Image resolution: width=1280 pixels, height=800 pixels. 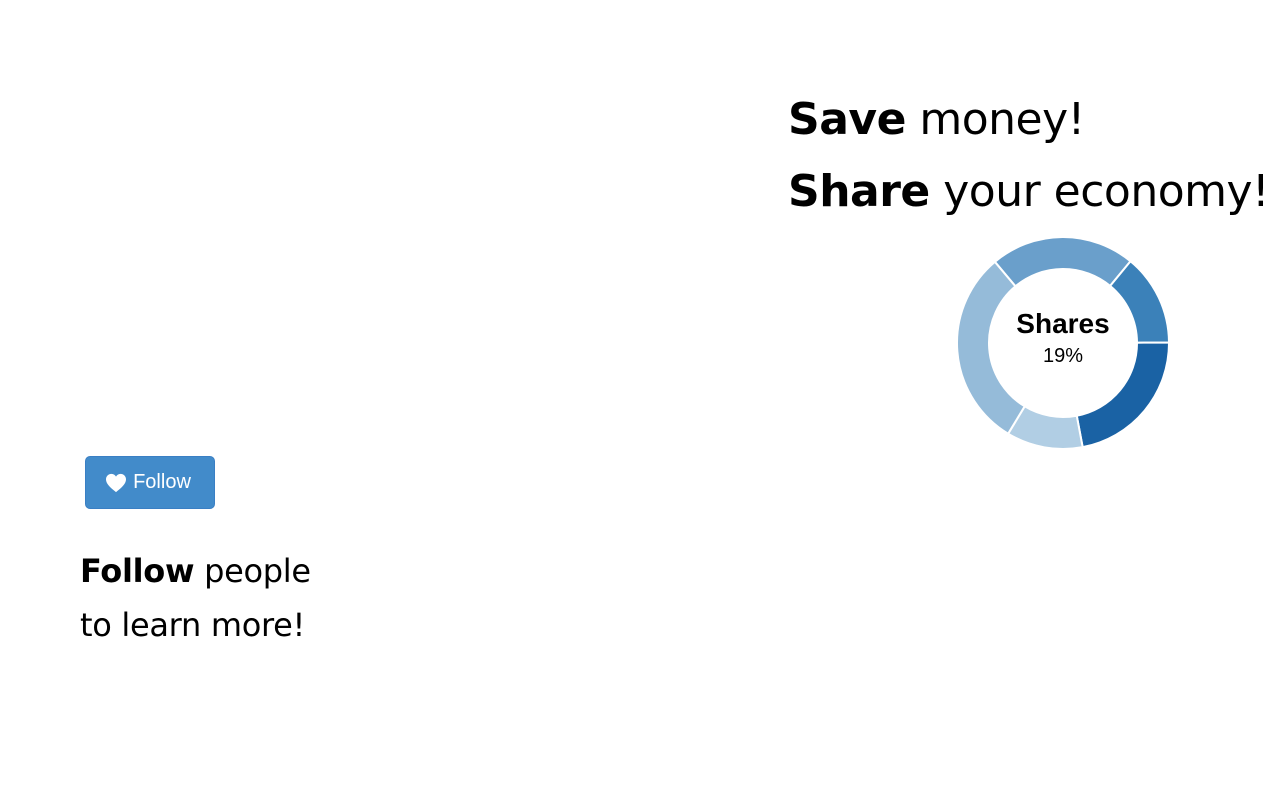 I want to click on save-money-headline: Save money!, so click(x=936, y=120).